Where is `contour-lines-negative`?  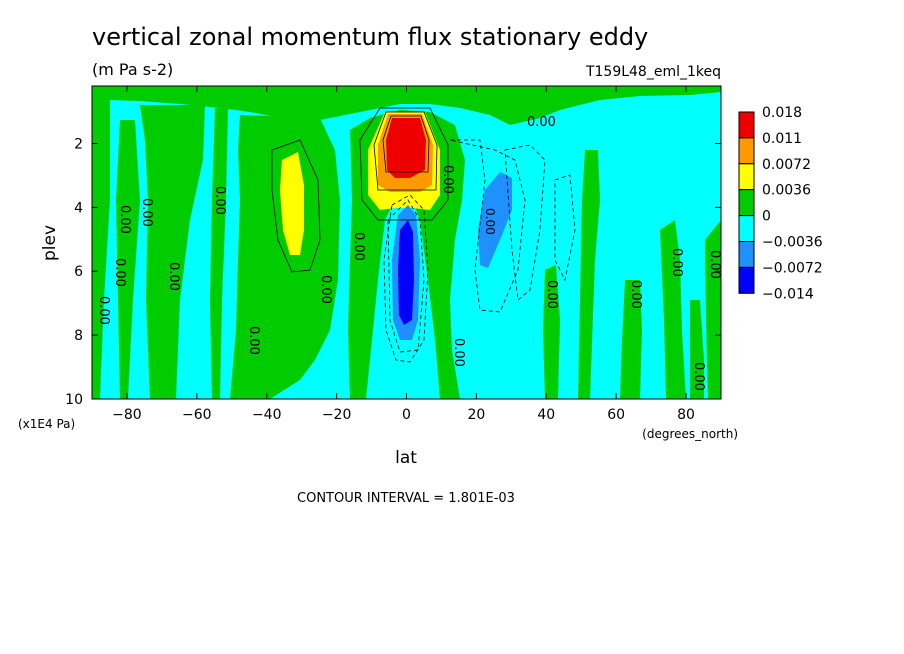 contour-lines-negative is located at coordinates (479, 251).